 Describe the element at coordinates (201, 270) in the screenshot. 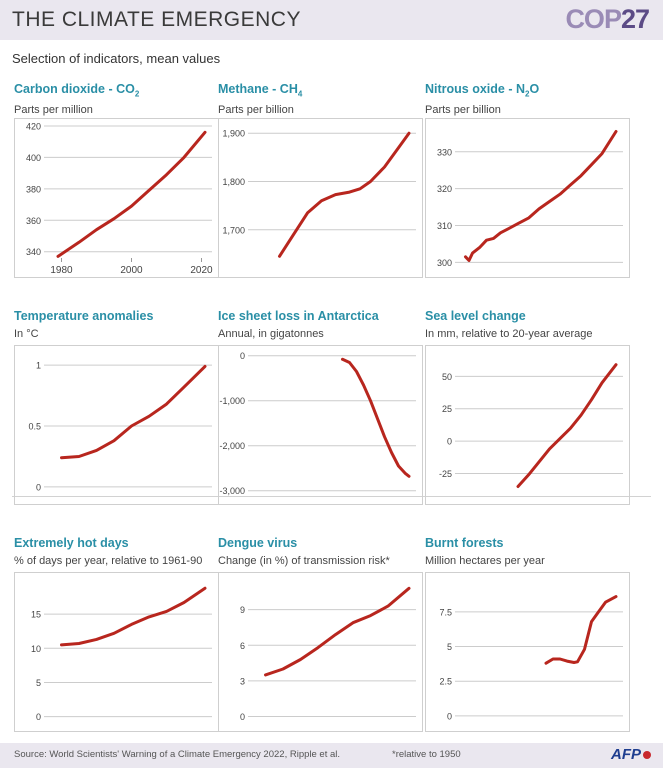

I see `x-tick-label: 2020` at that location.